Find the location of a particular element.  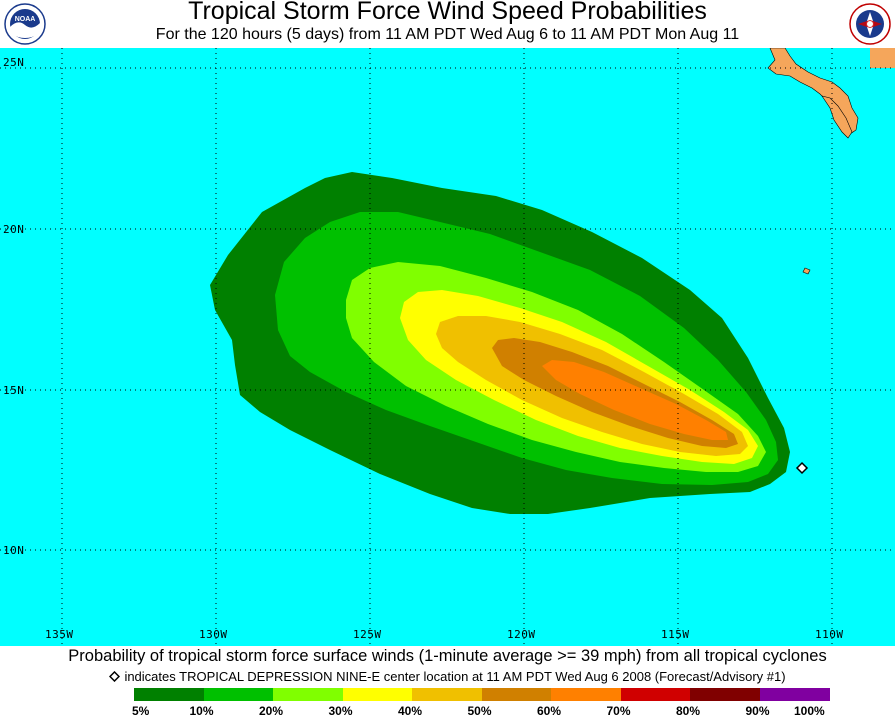

legend-label: 20% is located at coordinates (271, 711).